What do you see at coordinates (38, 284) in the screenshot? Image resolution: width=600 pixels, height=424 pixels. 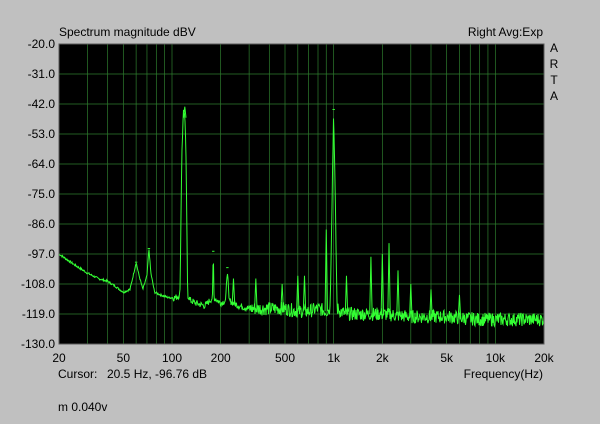 I see `y-tick-label: -108.0` at bounding box center [38, 284].